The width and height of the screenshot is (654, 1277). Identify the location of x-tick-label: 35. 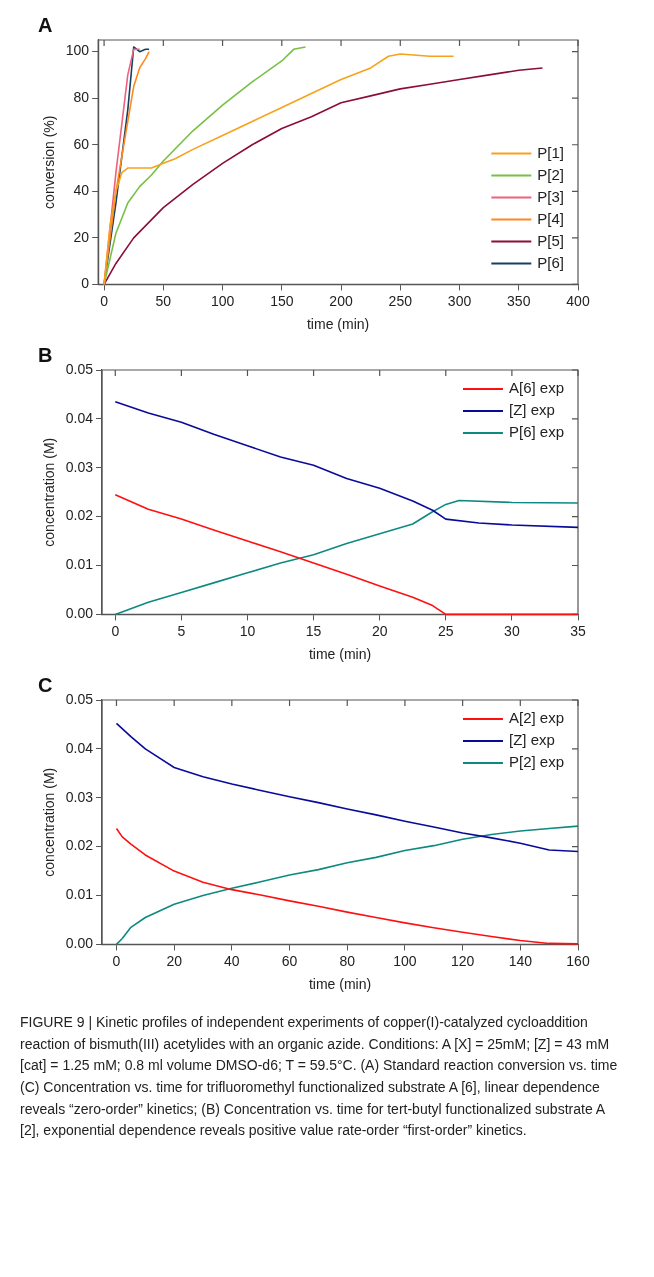
(578, 630).